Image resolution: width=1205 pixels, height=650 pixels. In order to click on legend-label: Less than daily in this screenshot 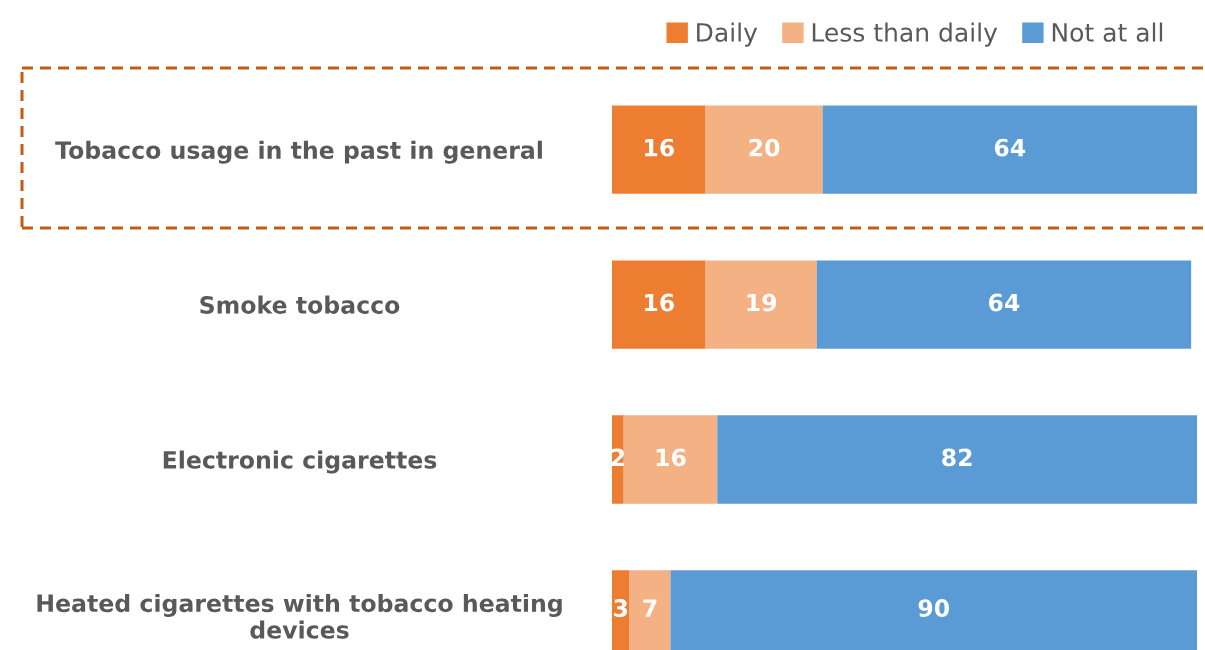, I will do `click(905, 34)`.